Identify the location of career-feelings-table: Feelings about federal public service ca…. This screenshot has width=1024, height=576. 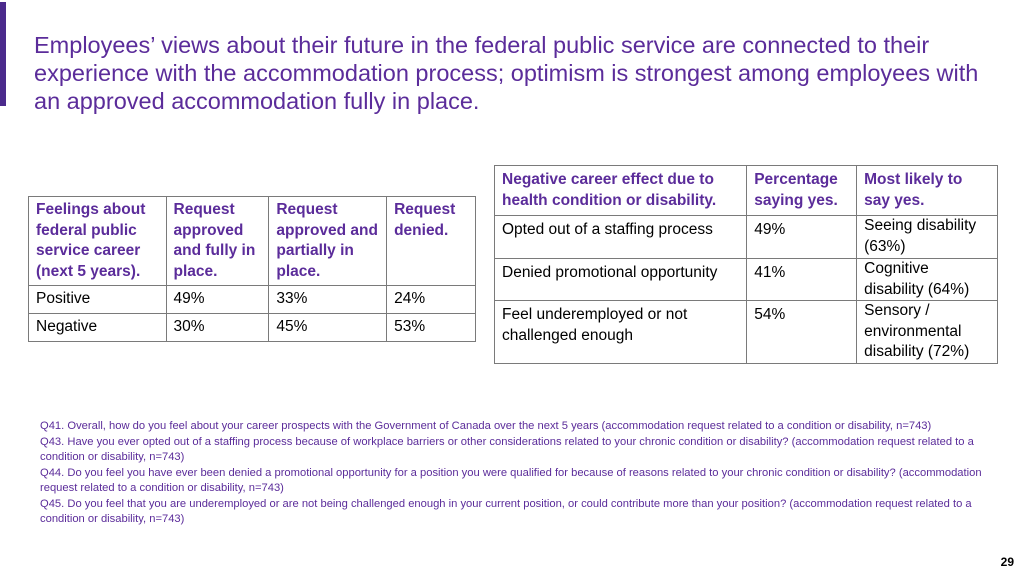
(252, 269).